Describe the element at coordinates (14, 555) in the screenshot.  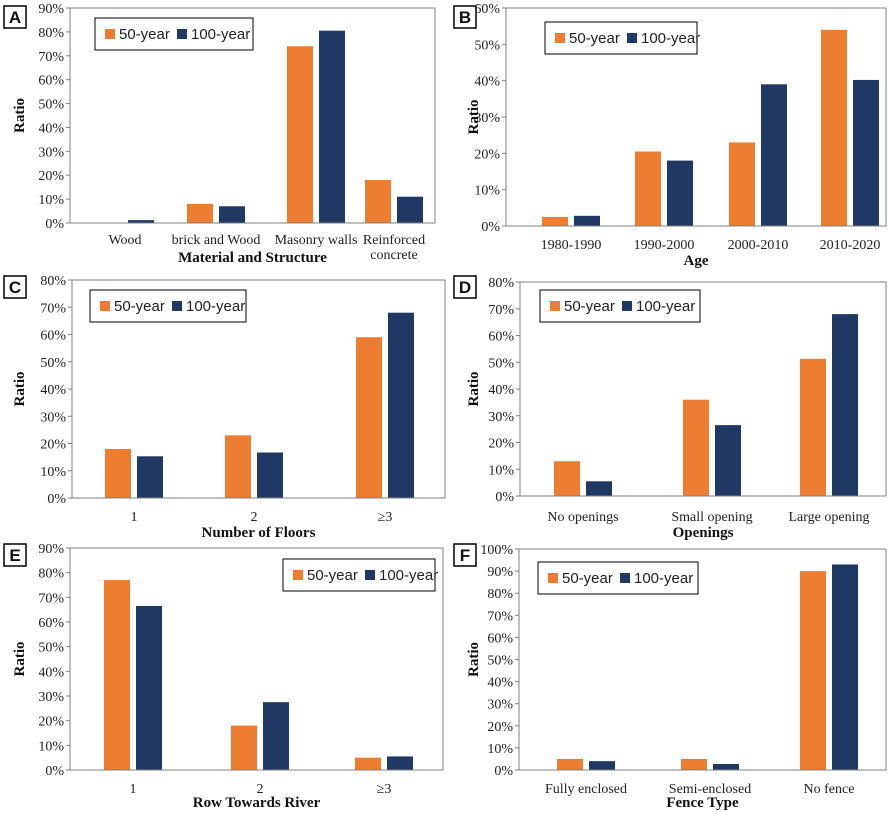
I see `panel-letter: E` at that location.